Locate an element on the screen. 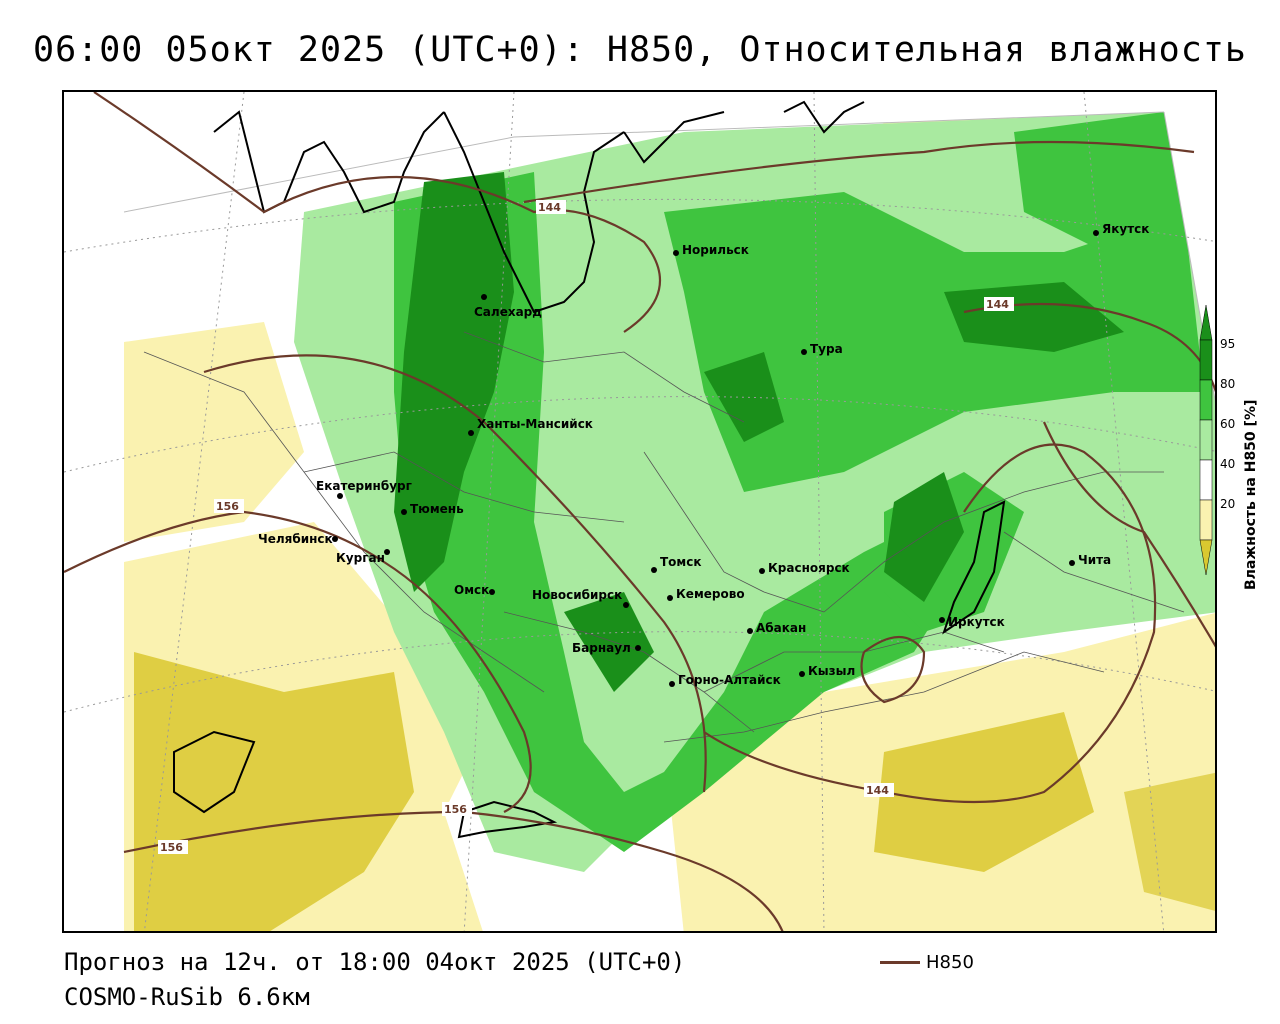  city-abakan: Абакан is located at coordinates (776, 628).